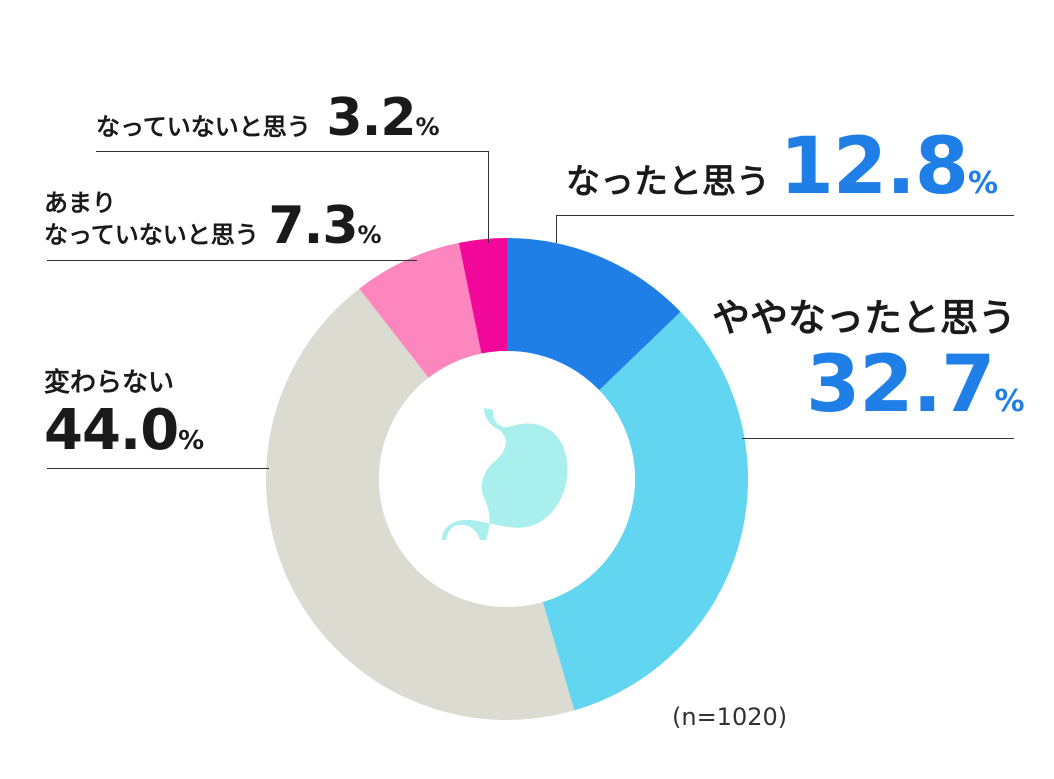  What do you see at coordinates (505, 474) in the screenshot?
I see `stomach-icon` at bounding box center [505, 474].